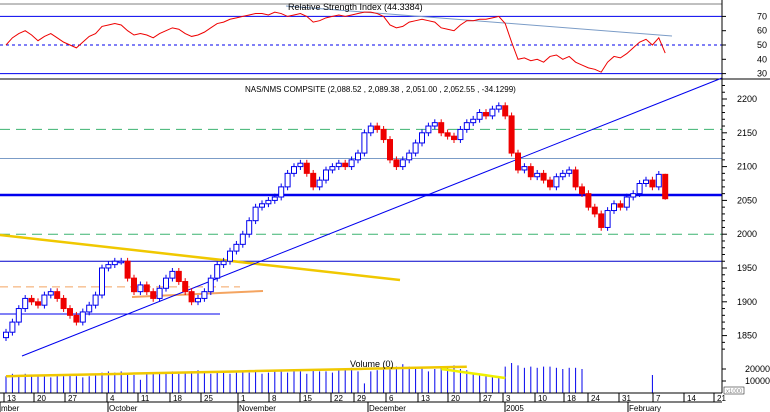  Describe the element at coordinates (762, 16) in the screenshot. I see `rsi-tick-label: 70` at that location.